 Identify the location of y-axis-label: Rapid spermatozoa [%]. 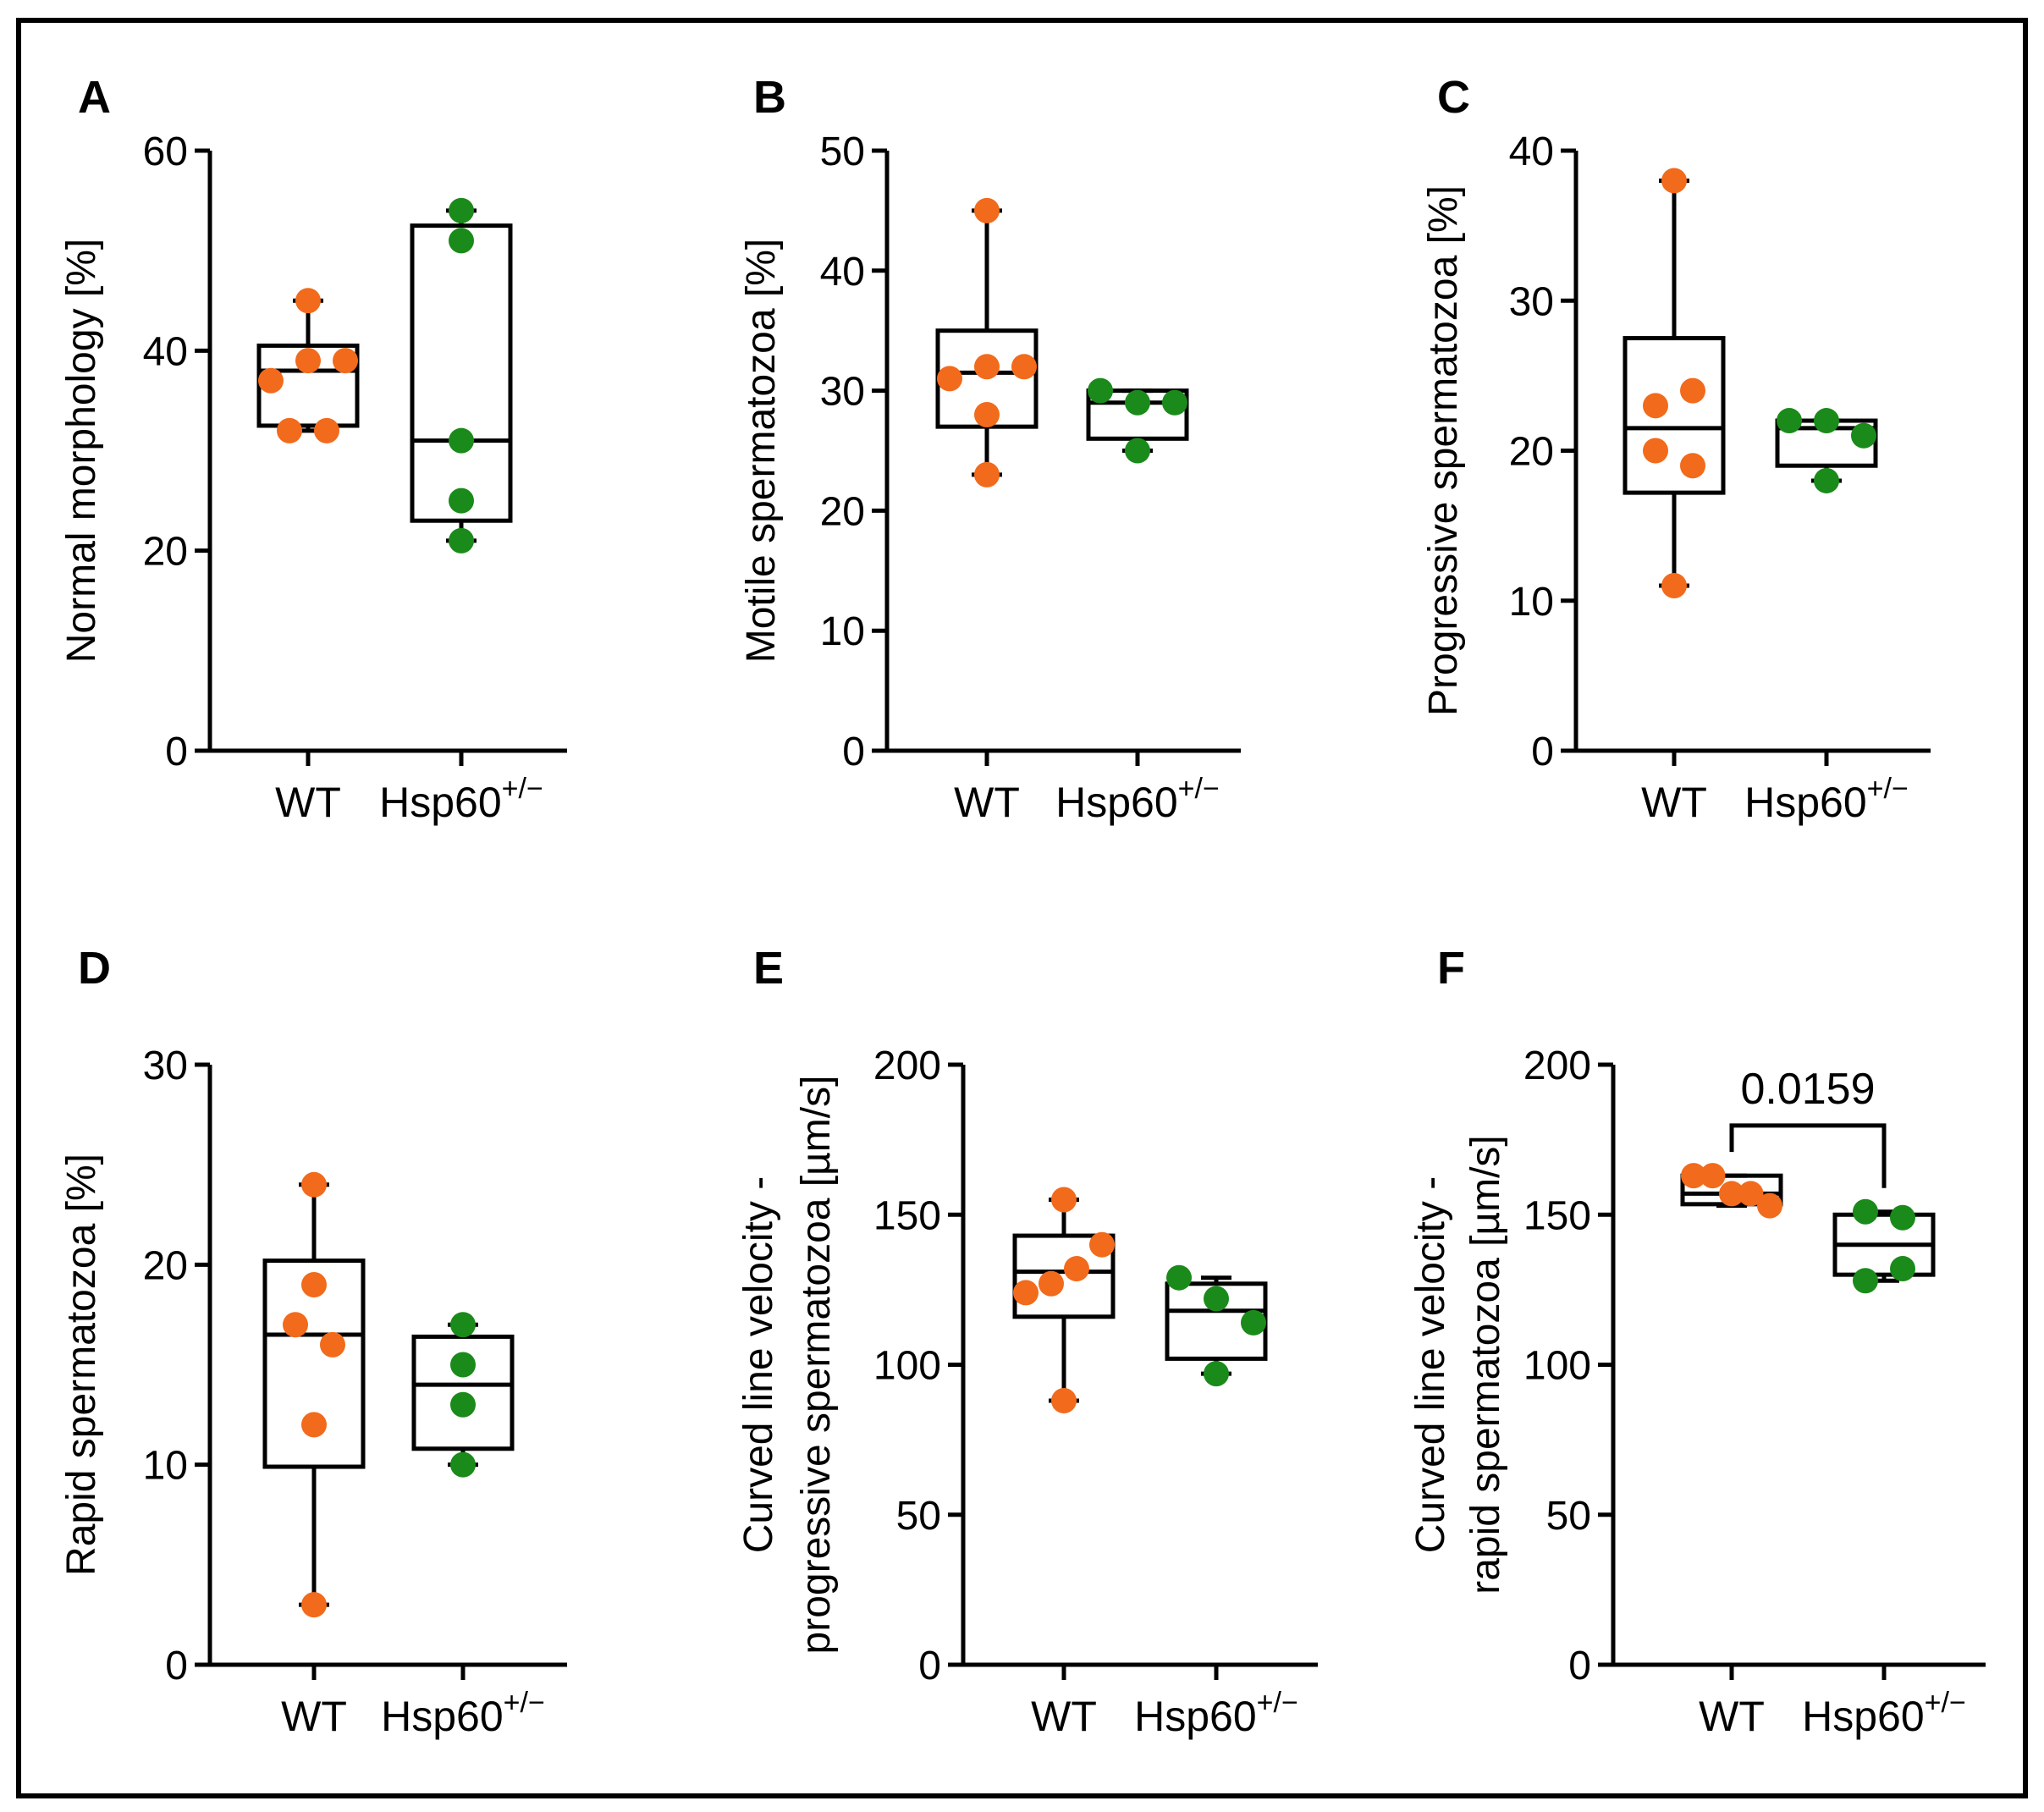
(81, 1365).